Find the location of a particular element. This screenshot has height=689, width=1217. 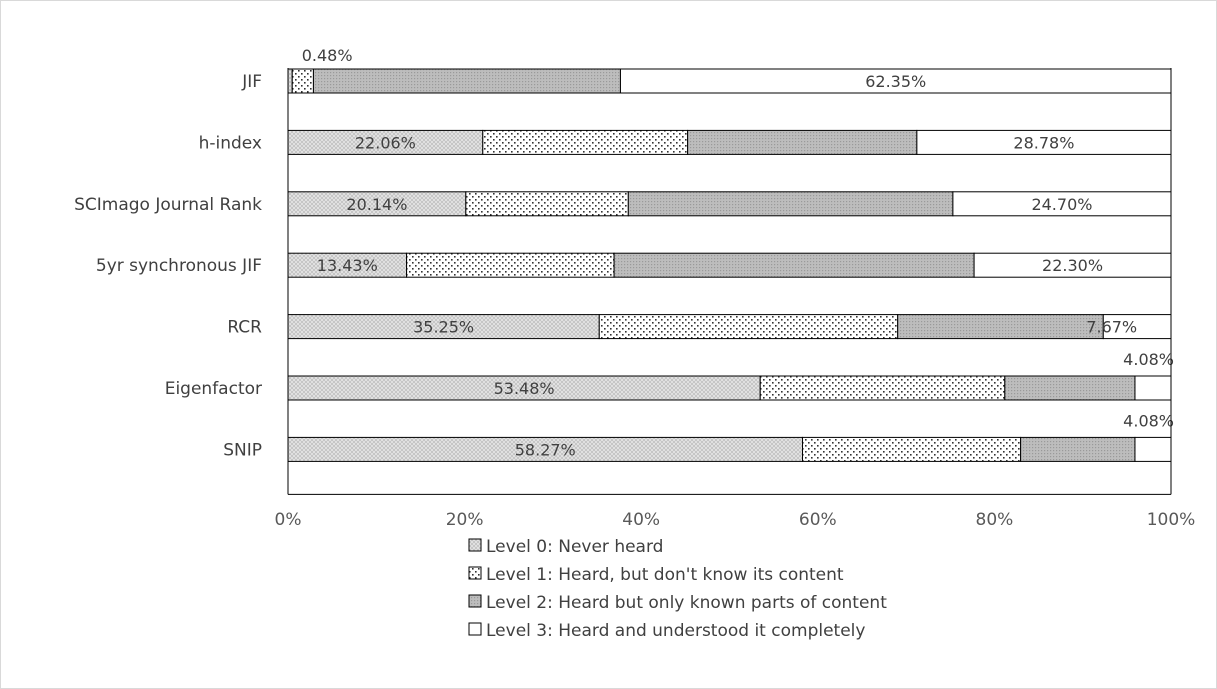

category-label-snip: SNIP is located at coordinates (242, 450).